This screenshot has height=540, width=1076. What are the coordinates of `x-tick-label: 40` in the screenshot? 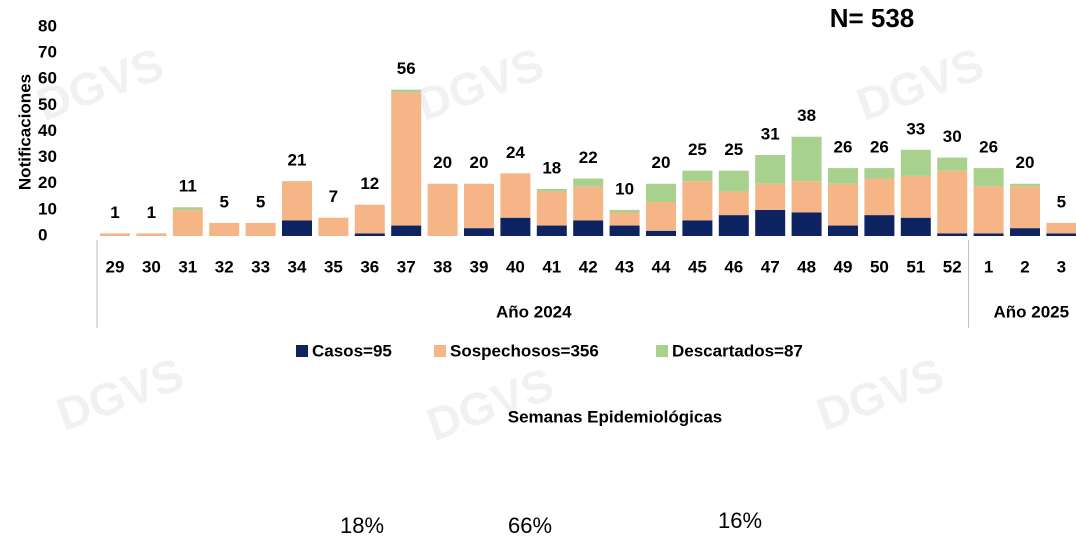 It's located at (515, 266).